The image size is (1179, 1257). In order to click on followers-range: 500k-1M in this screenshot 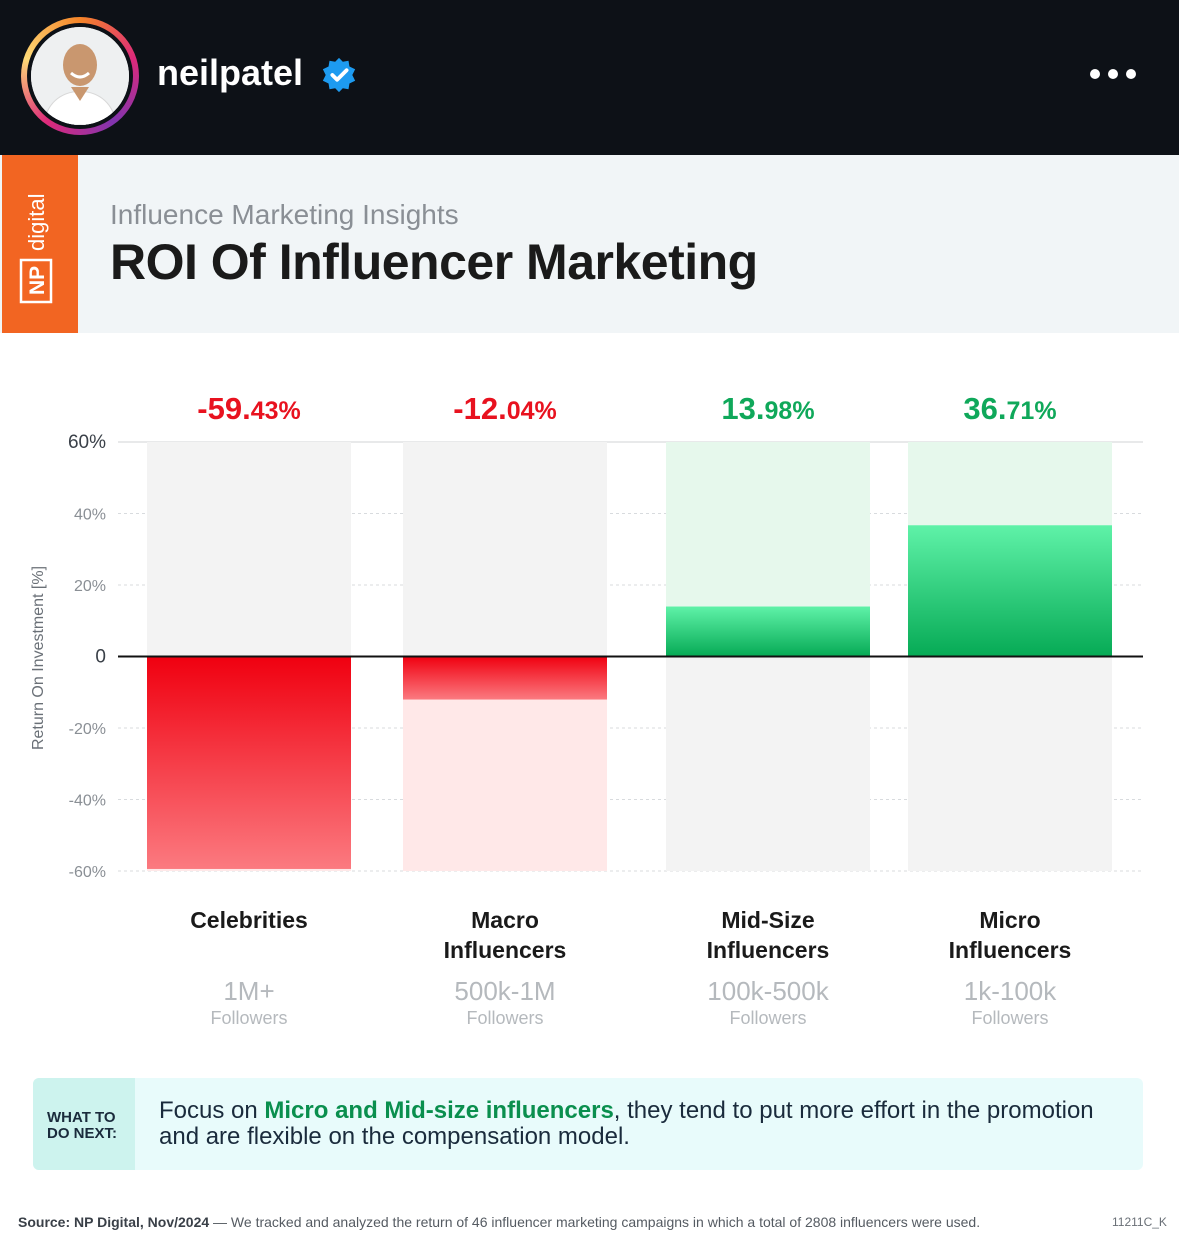, I will do `click(505, 991)`.